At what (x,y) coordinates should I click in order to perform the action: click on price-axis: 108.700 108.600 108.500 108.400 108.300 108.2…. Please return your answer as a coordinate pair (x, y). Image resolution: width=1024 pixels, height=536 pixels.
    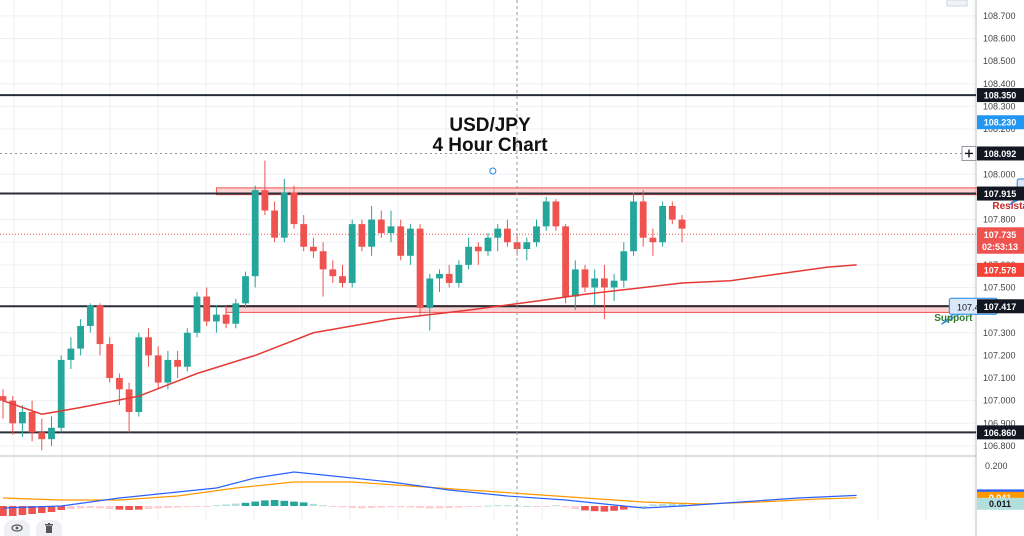
    Looking at the image, I should click on (985, 255).